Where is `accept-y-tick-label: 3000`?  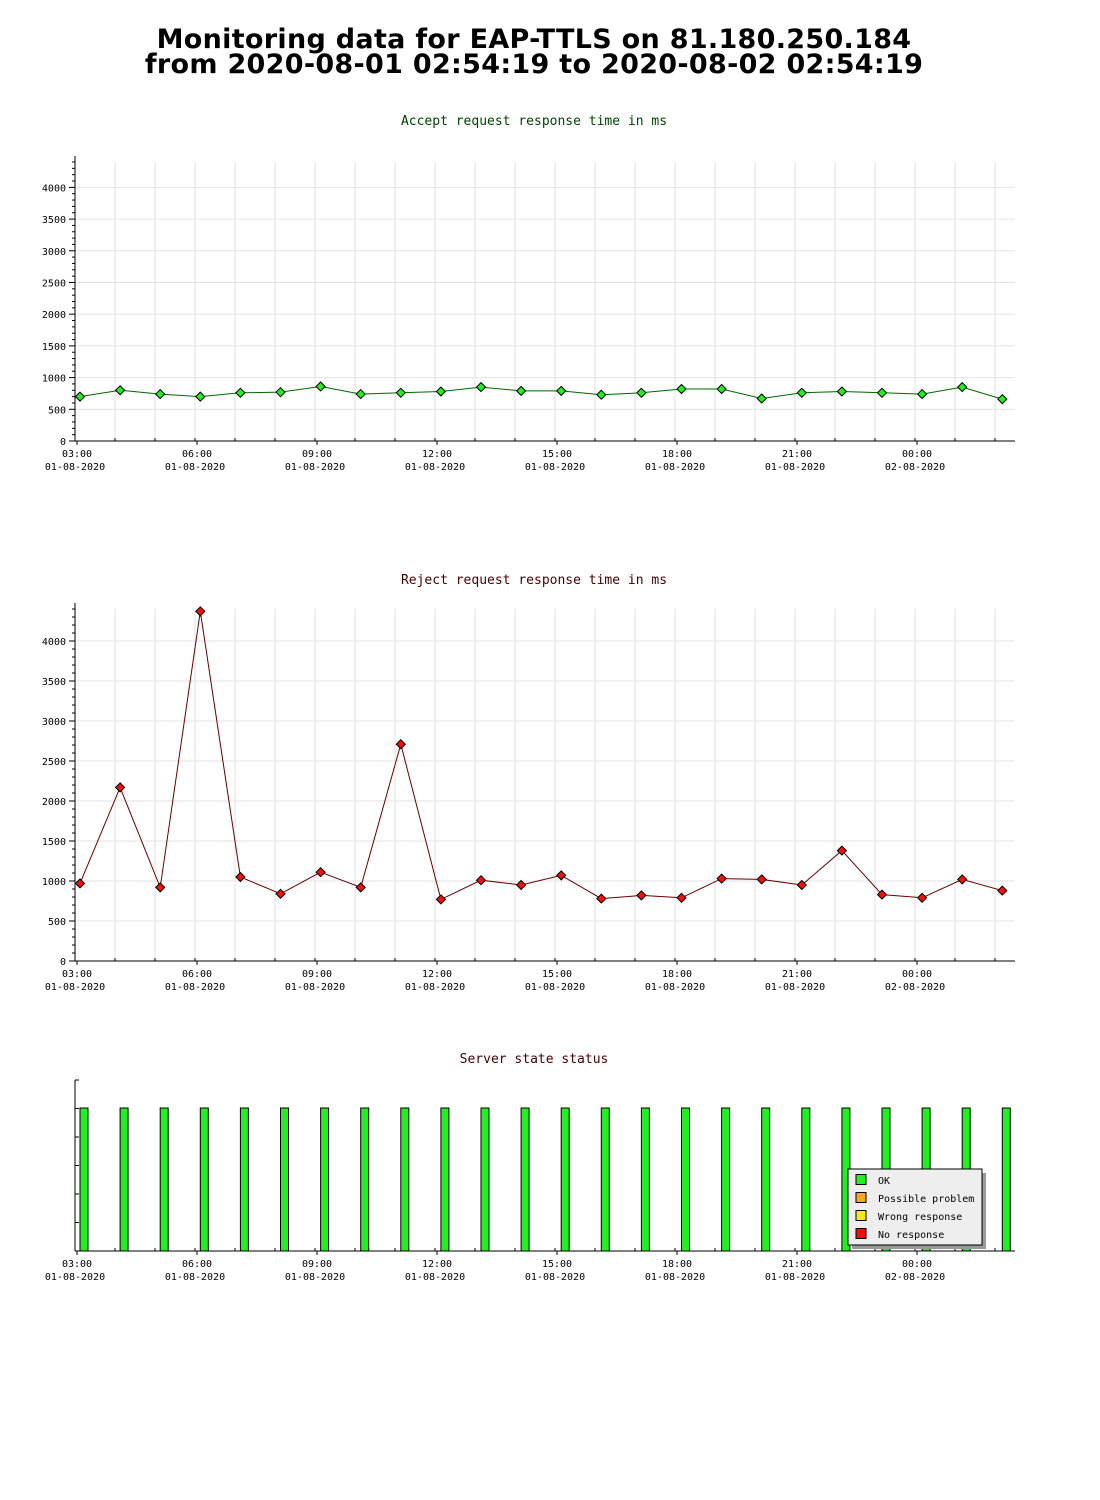
accept-y-tick-label: 3000 is located at coordinates (54, 252).